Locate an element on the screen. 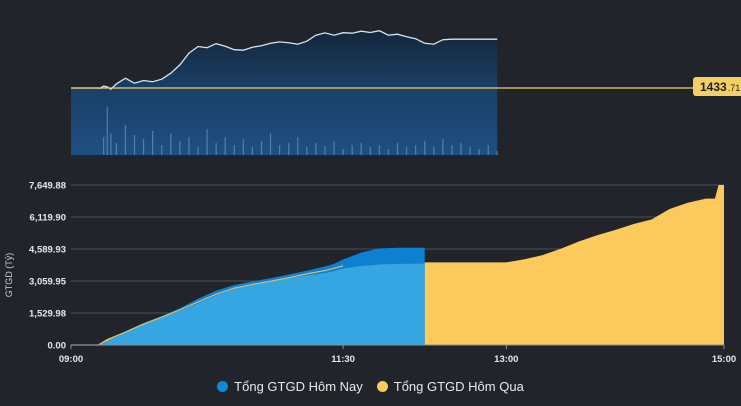  y-tick-label: 4,589.93 is located at coordinates (47, 250).